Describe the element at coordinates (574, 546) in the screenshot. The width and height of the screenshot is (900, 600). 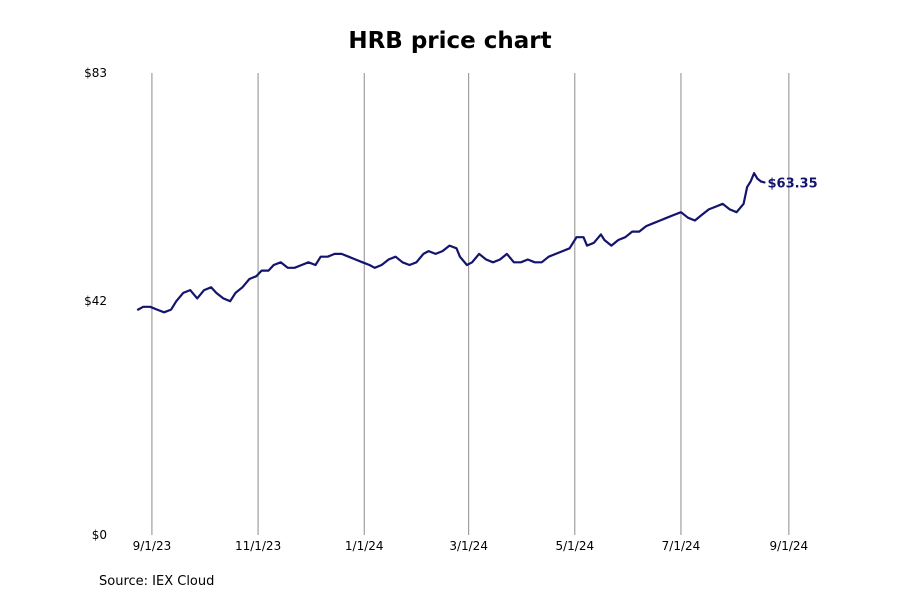
I see `x-tick-label: 5/1/24` at that location.